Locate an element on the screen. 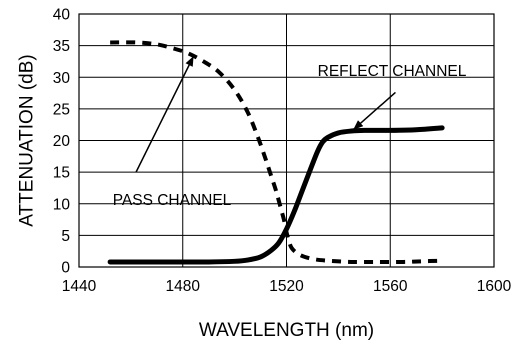  annotation-label-pass-channel: PASS CHANNEL is located at coordinates (172, 200).